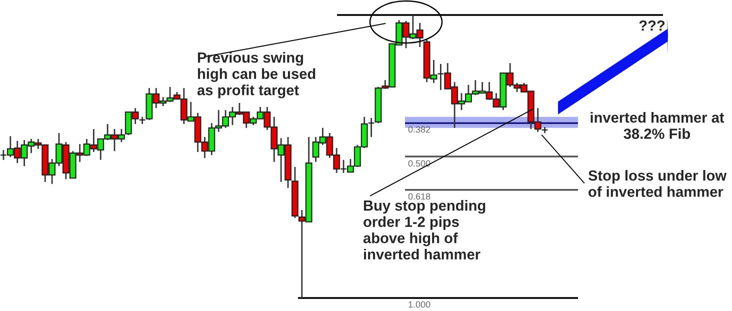 The image size is (732, 311). I want to click on text: 1.000, so click(419, 304).